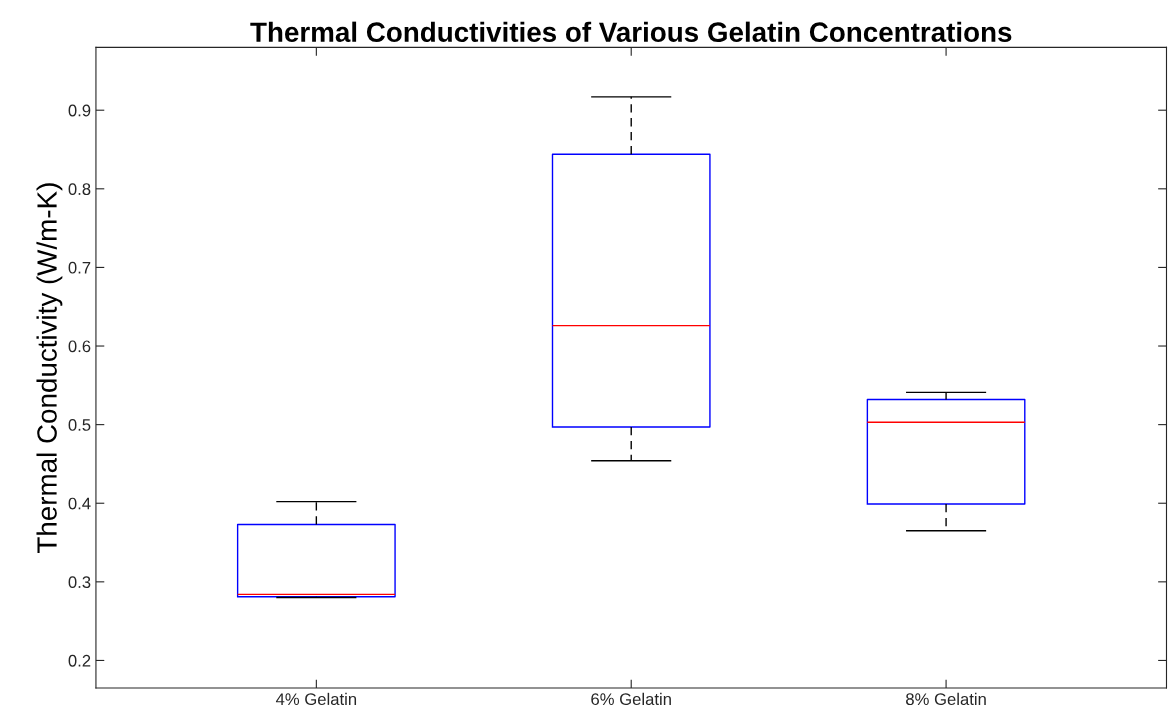 The height and width of the screenshot is (728, 1170). I want to click on chart-title: Thermal Conductivities of Various Gelatin Concentrations, so click(631, 32).